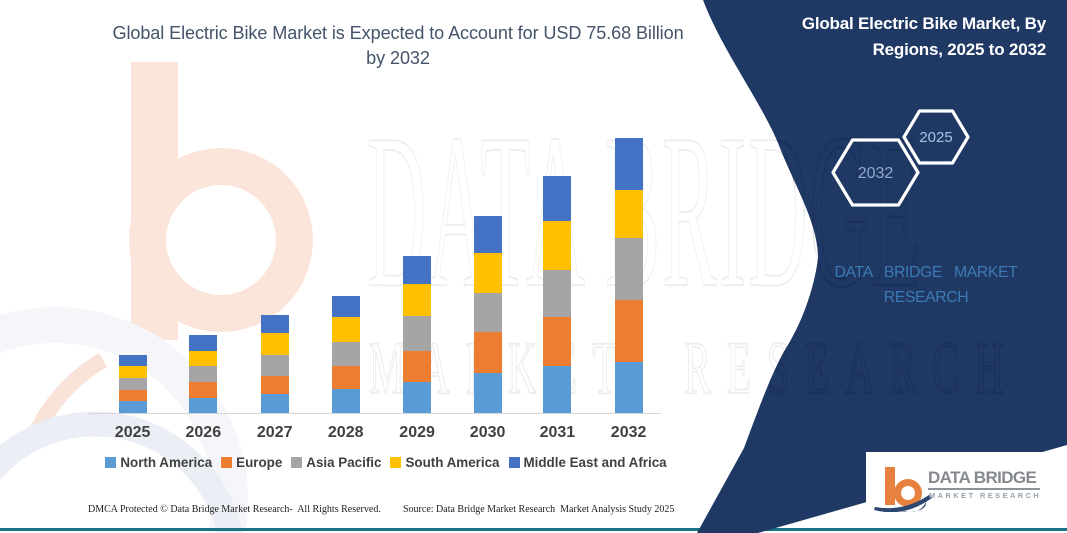  Describe the element at coordinates (876, 173) in the screenshot. I see `svg-text: 2032` at that location.